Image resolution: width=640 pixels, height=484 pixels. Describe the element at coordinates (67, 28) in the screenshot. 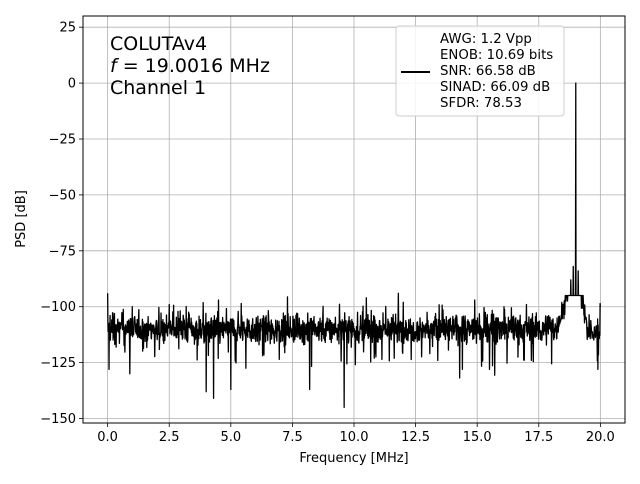

I see `y-tick-label: 25` at that location.